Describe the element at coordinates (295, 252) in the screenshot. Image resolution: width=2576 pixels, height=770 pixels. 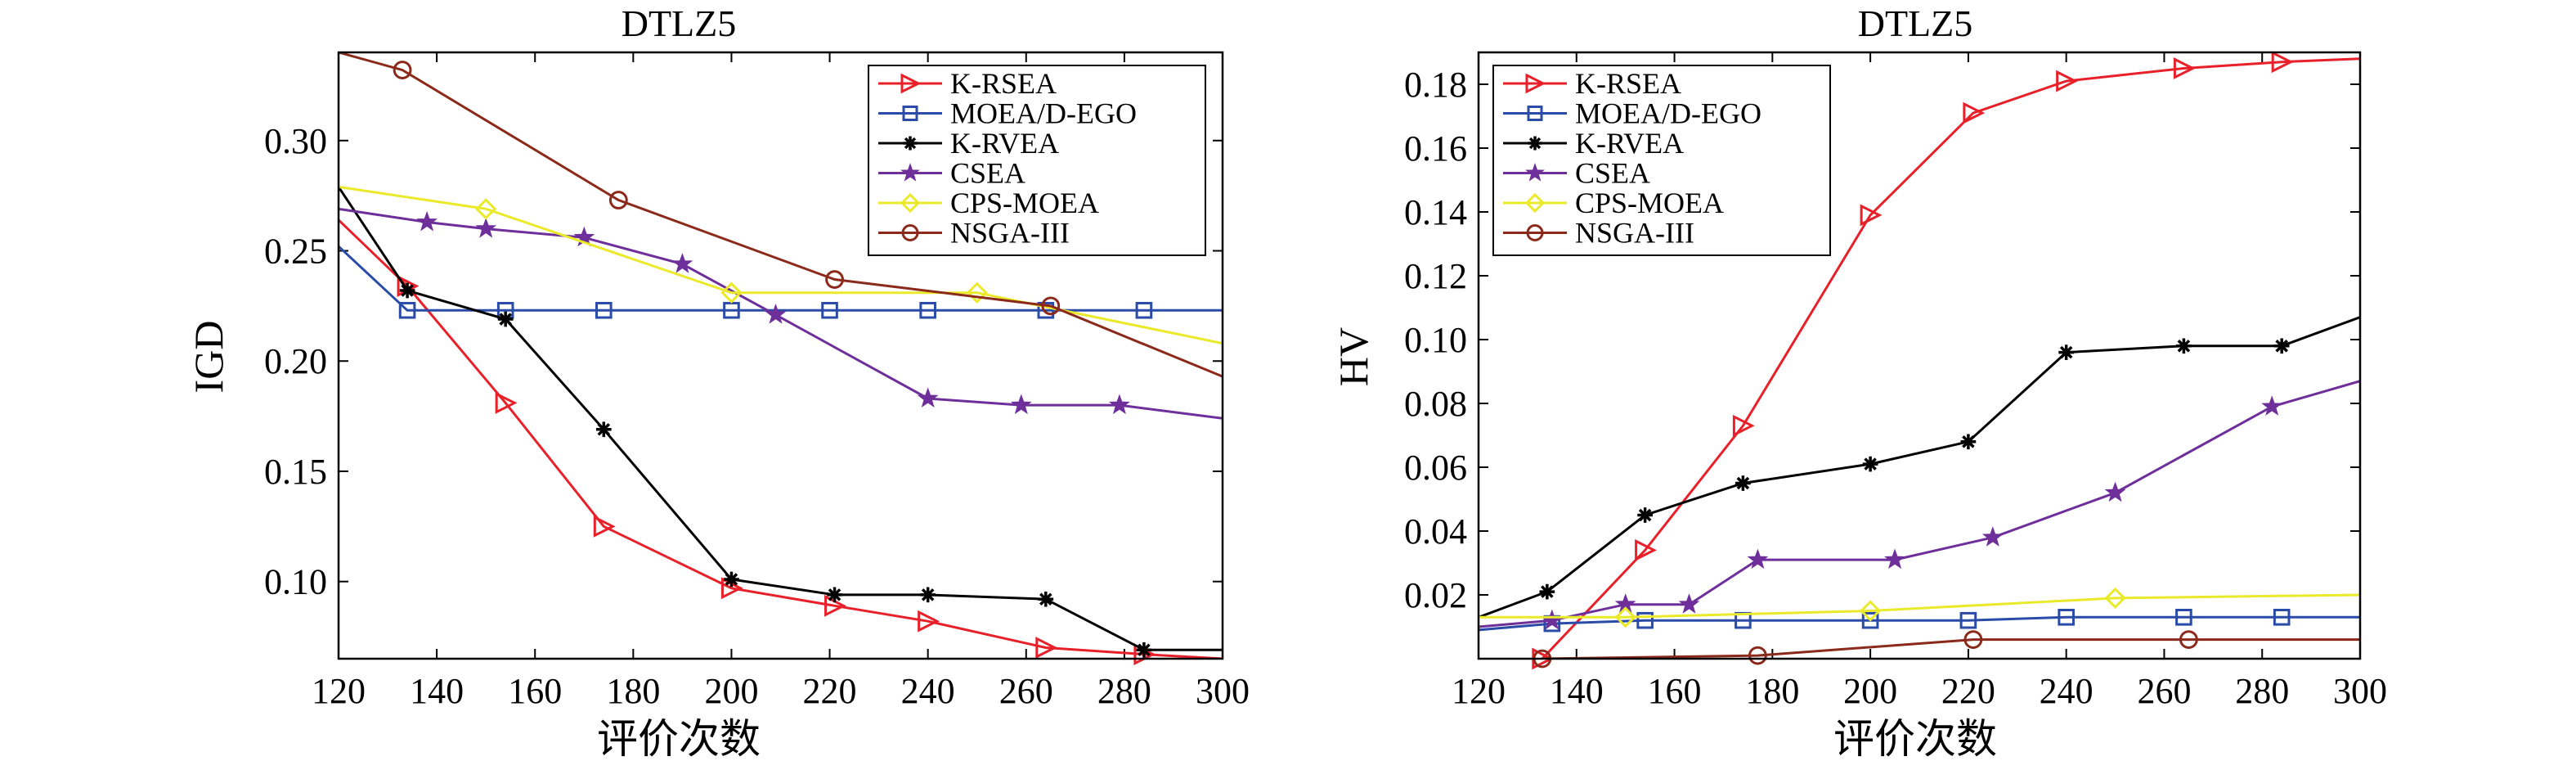
I see `y-tick-label: 0.25` at that location.